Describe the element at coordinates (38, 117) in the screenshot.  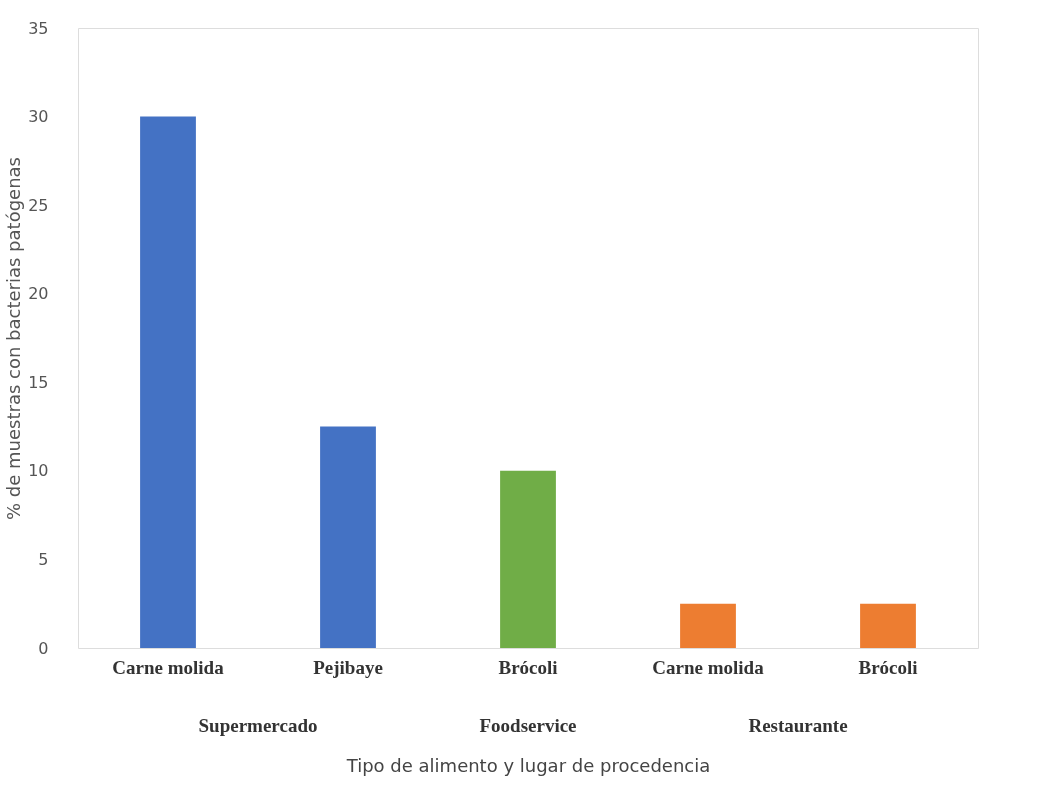
I see `y-tick-label: 30` at that location.